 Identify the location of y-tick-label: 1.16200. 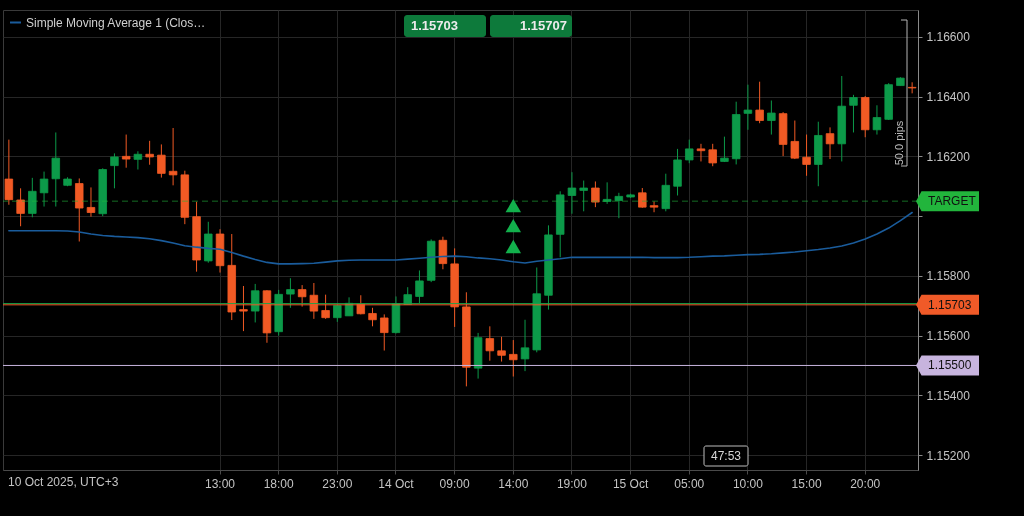
(948, 156).